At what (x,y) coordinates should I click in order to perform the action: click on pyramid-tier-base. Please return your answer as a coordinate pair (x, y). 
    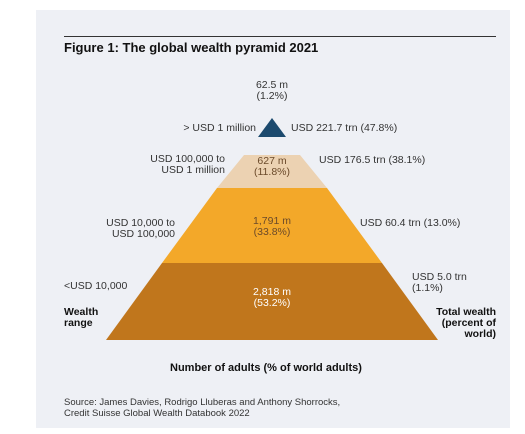
    Looking at the image, I should click on (272, 301).